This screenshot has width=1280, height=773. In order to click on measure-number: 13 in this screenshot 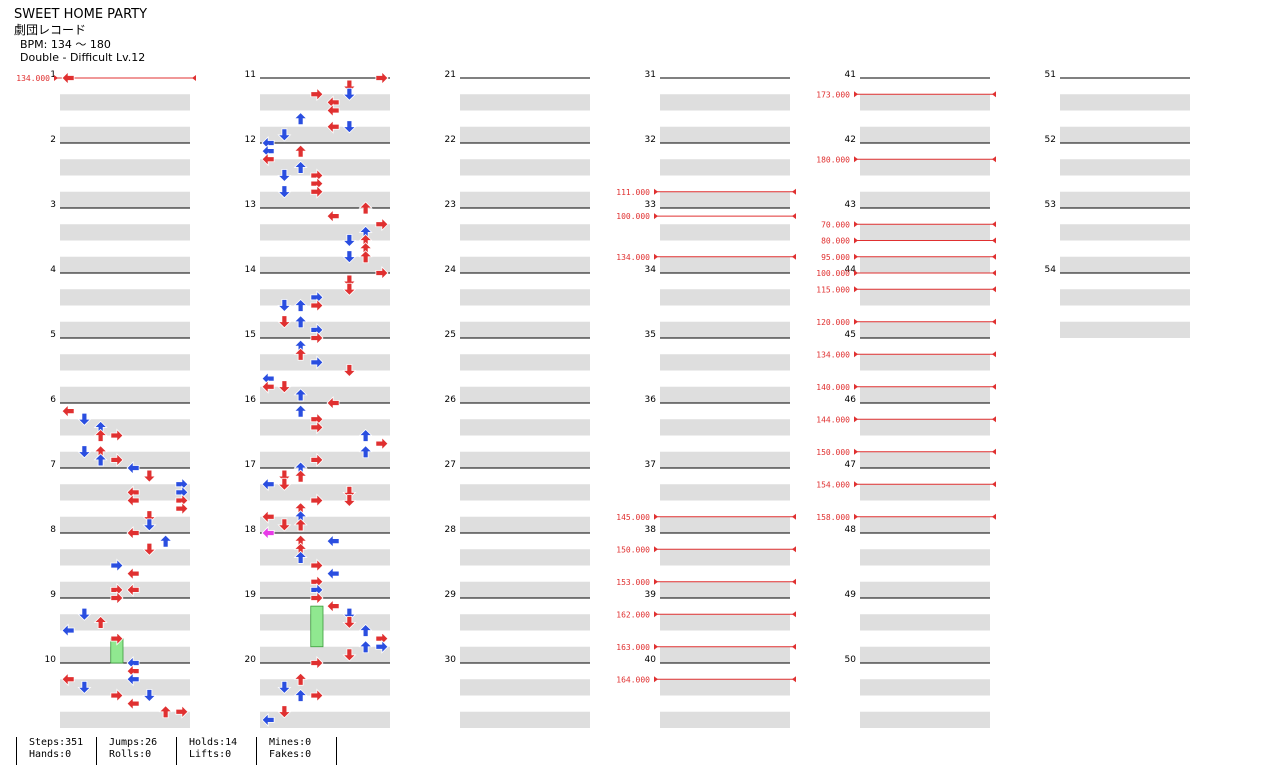, I will do `click(250, 205)`.